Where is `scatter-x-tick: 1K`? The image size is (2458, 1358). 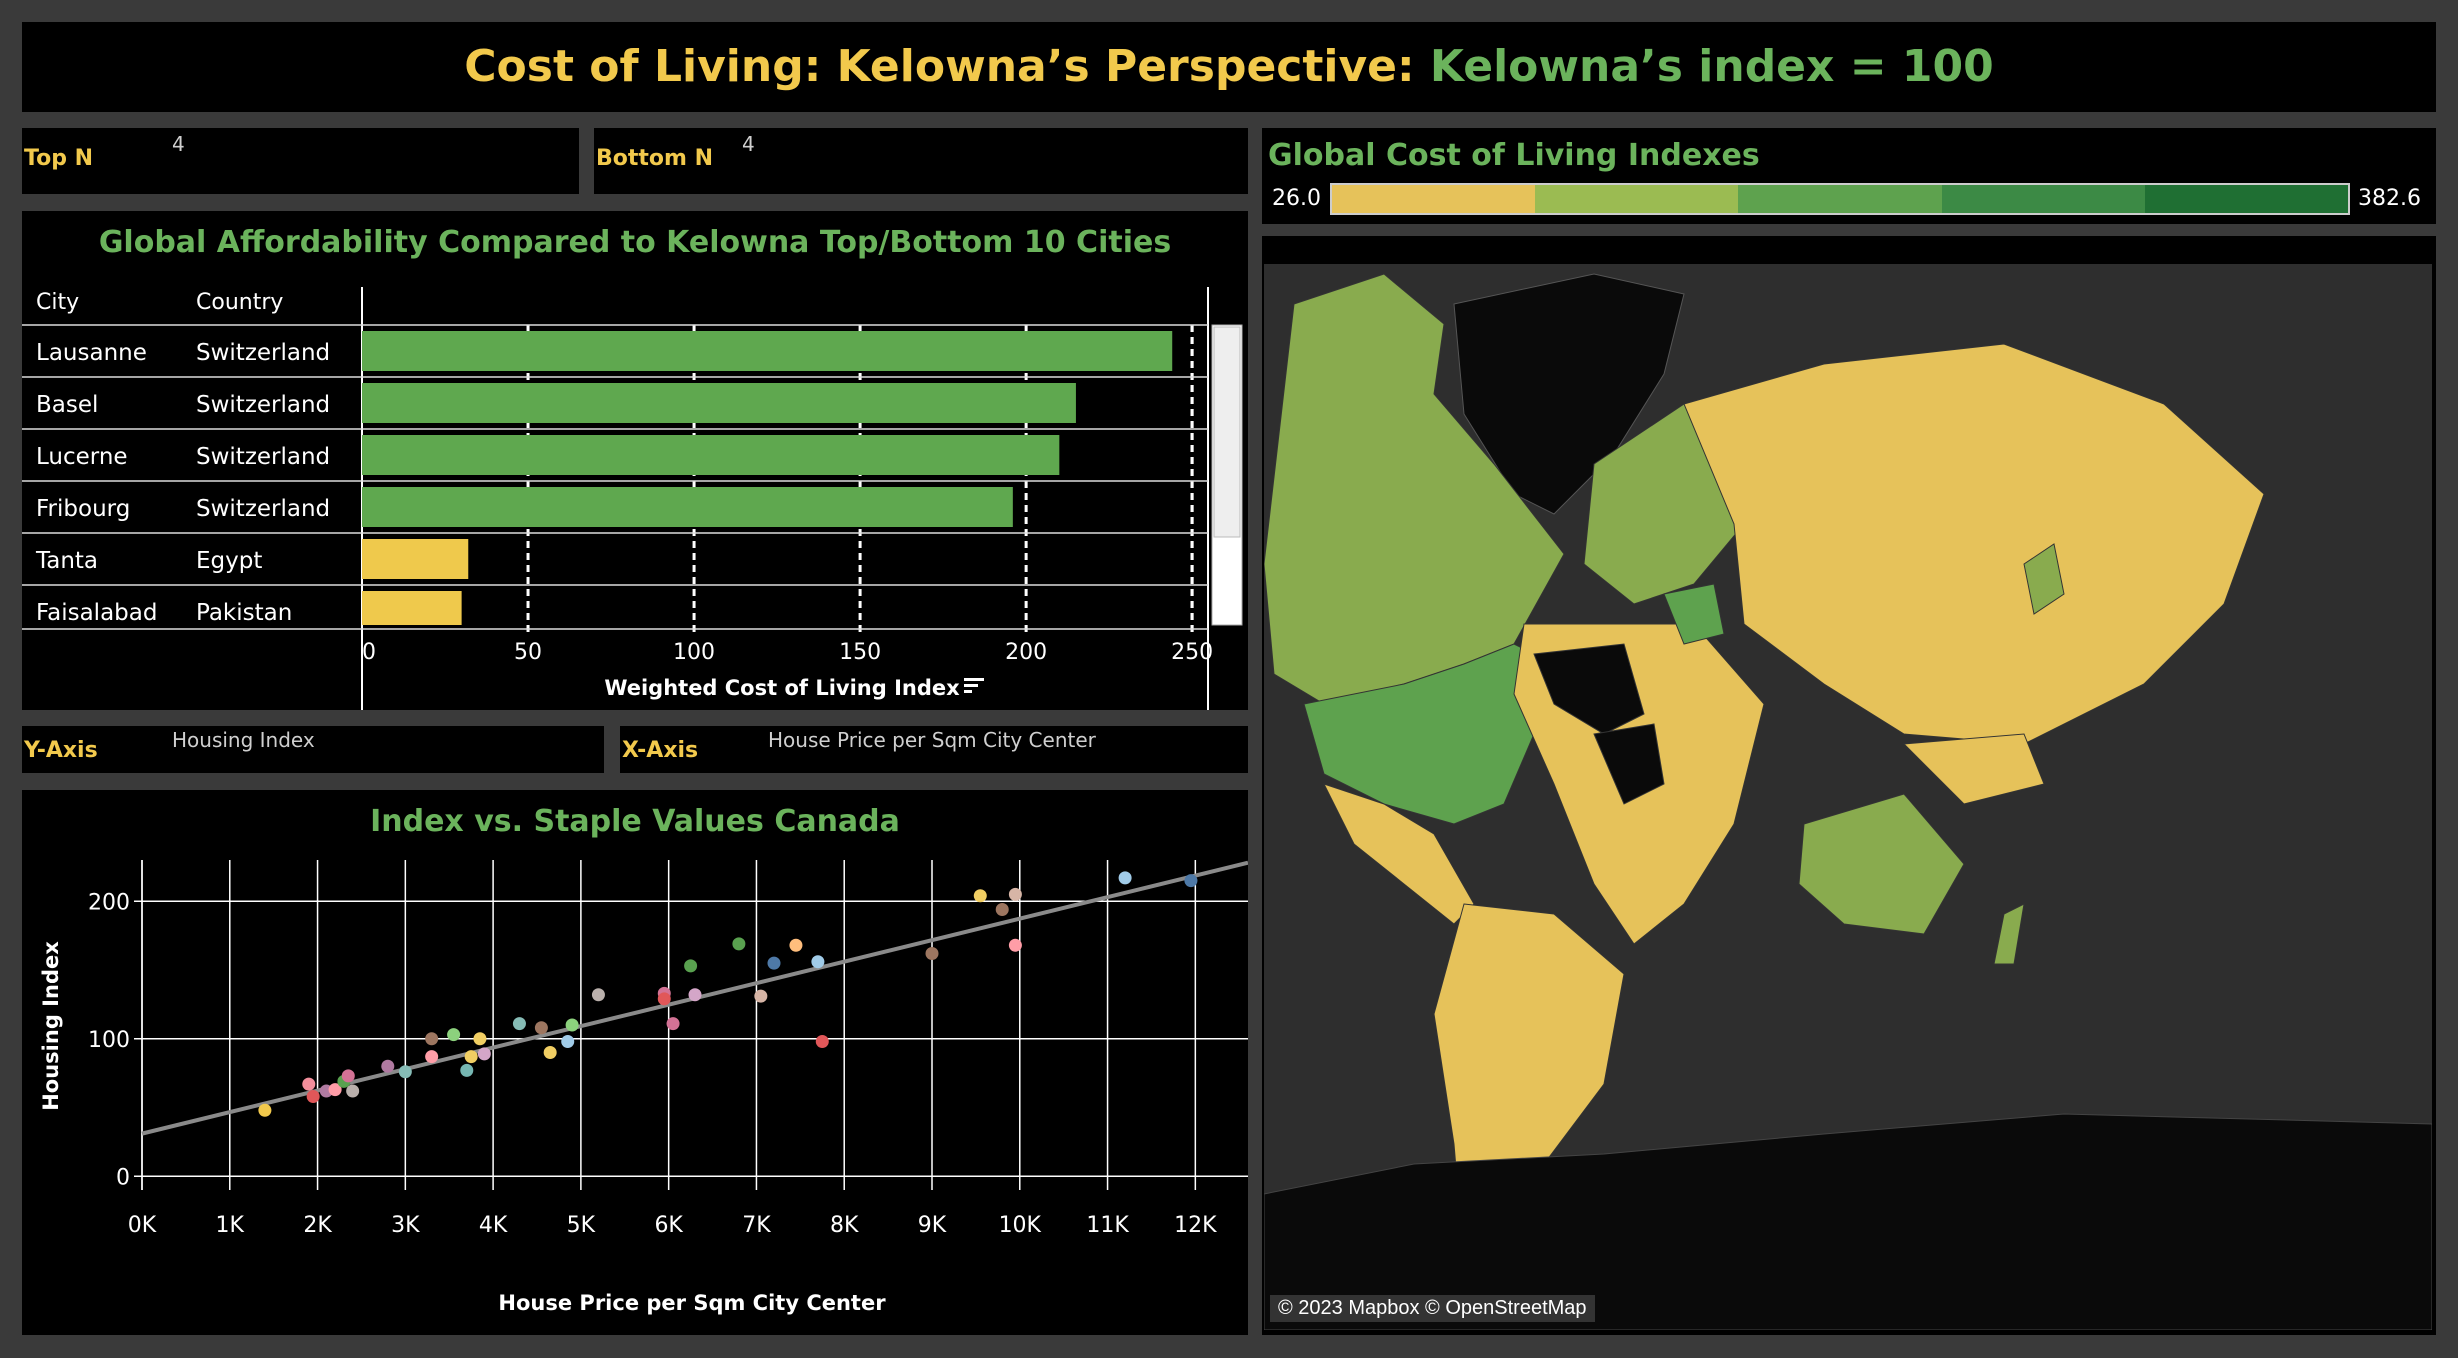 scatter-x-tick: 1K is located at coordinates (230, 1225).